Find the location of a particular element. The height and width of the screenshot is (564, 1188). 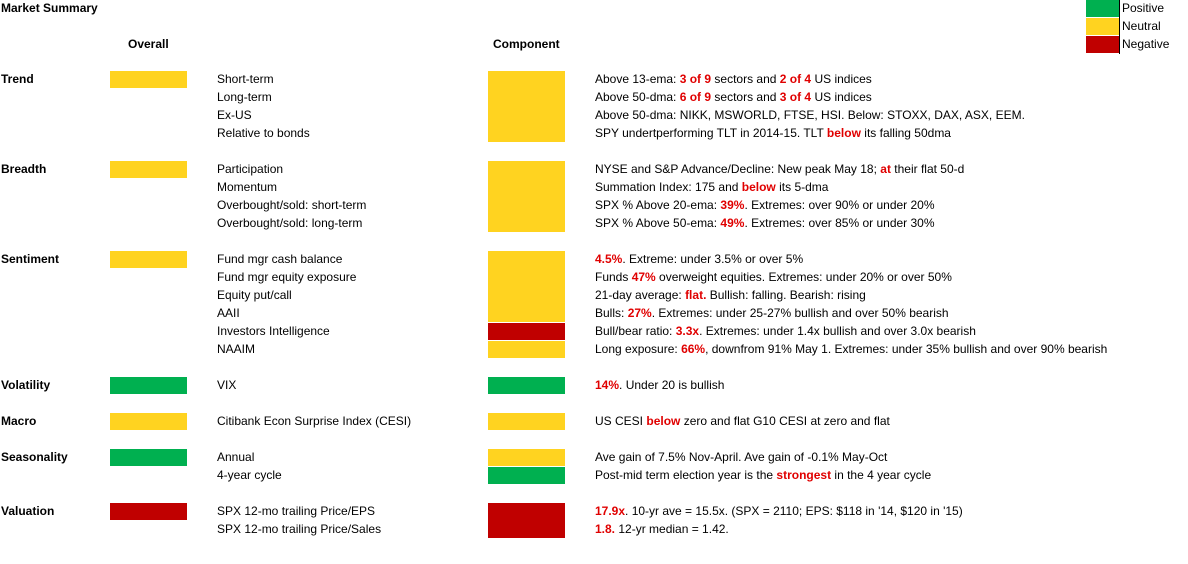

row-description: 14%. Under 20 is bullish is located at coordinates (659, 385).